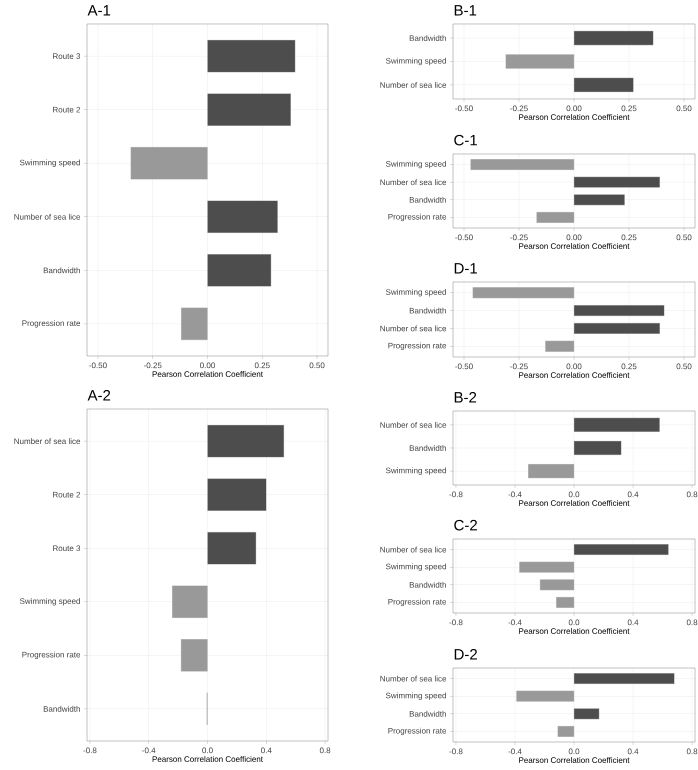 The height and width of the screenshot is (770, 698). What do you see at coordinates (465, 268) in the screenshot?
I see `chart-title: D-1` at bounding box center [465, 268].